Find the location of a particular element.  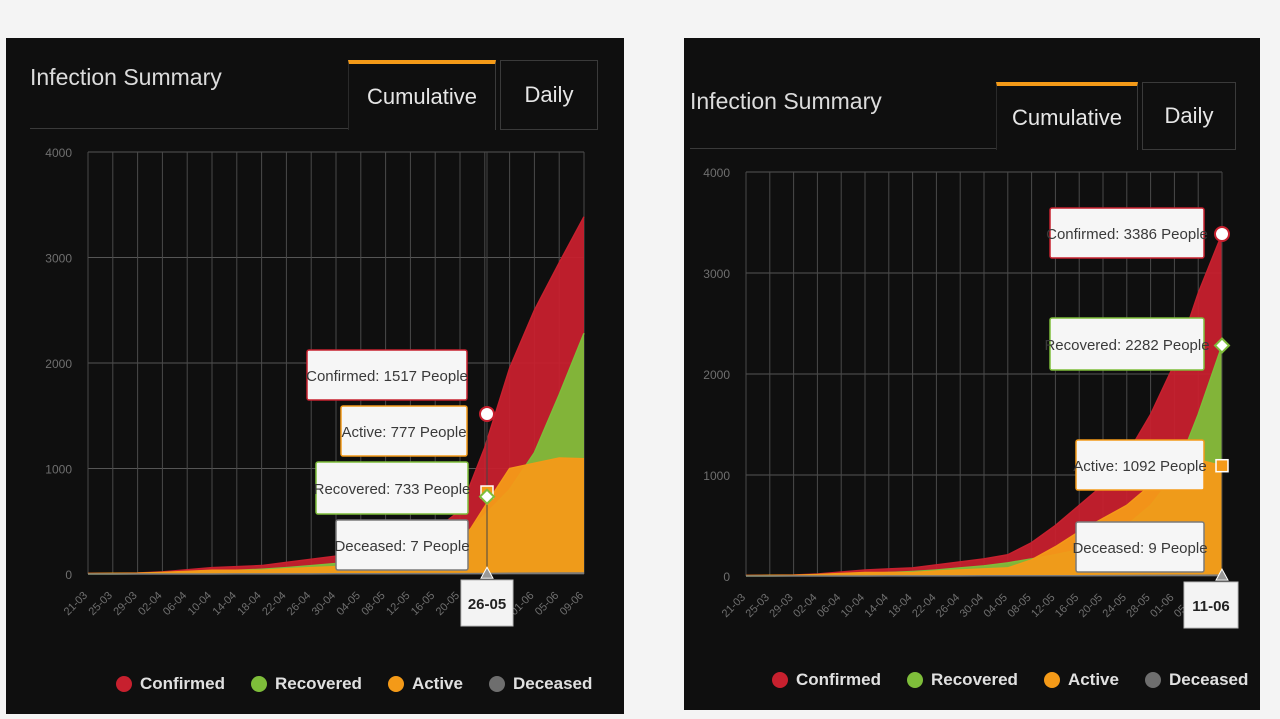

x-tick-label: 01-06 is located at coordinates (1162, 606).